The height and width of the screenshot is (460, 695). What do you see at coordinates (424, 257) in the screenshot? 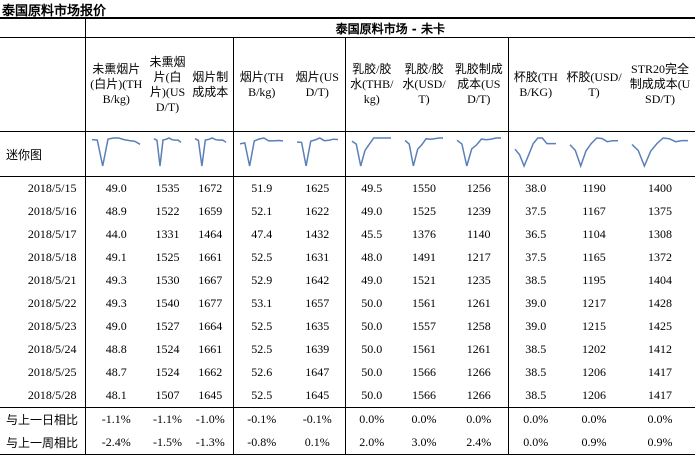
I see `value-cell: 1491` at bounding box center [424, 257].